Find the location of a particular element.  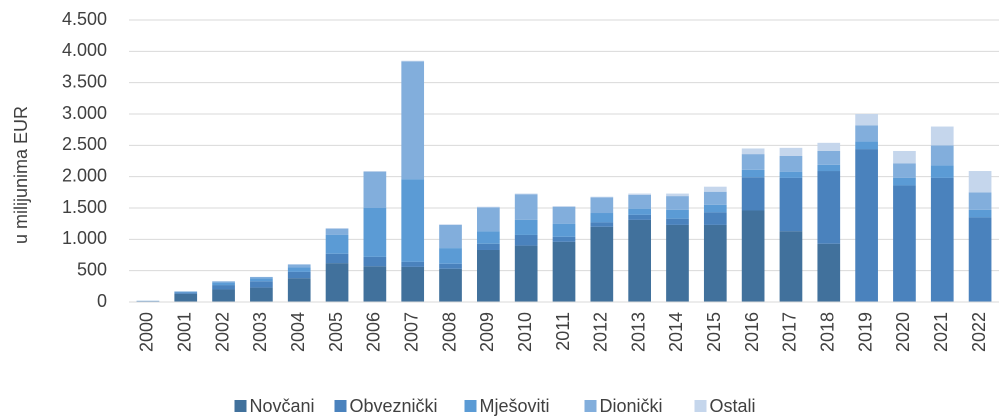

x-tick-label: 2003 is located at coordinates (260, 332).